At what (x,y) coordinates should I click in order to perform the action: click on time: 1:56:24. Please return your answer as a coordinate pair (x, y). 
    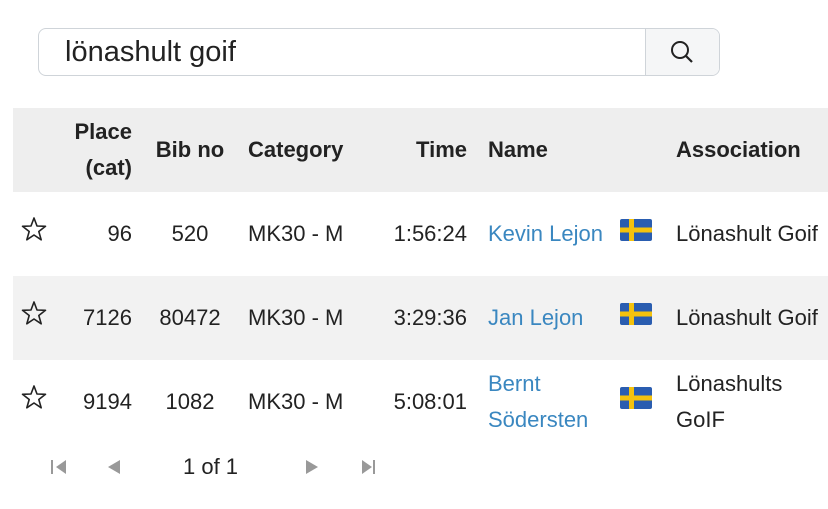
    Looking at the image, I should click on (430, 233).